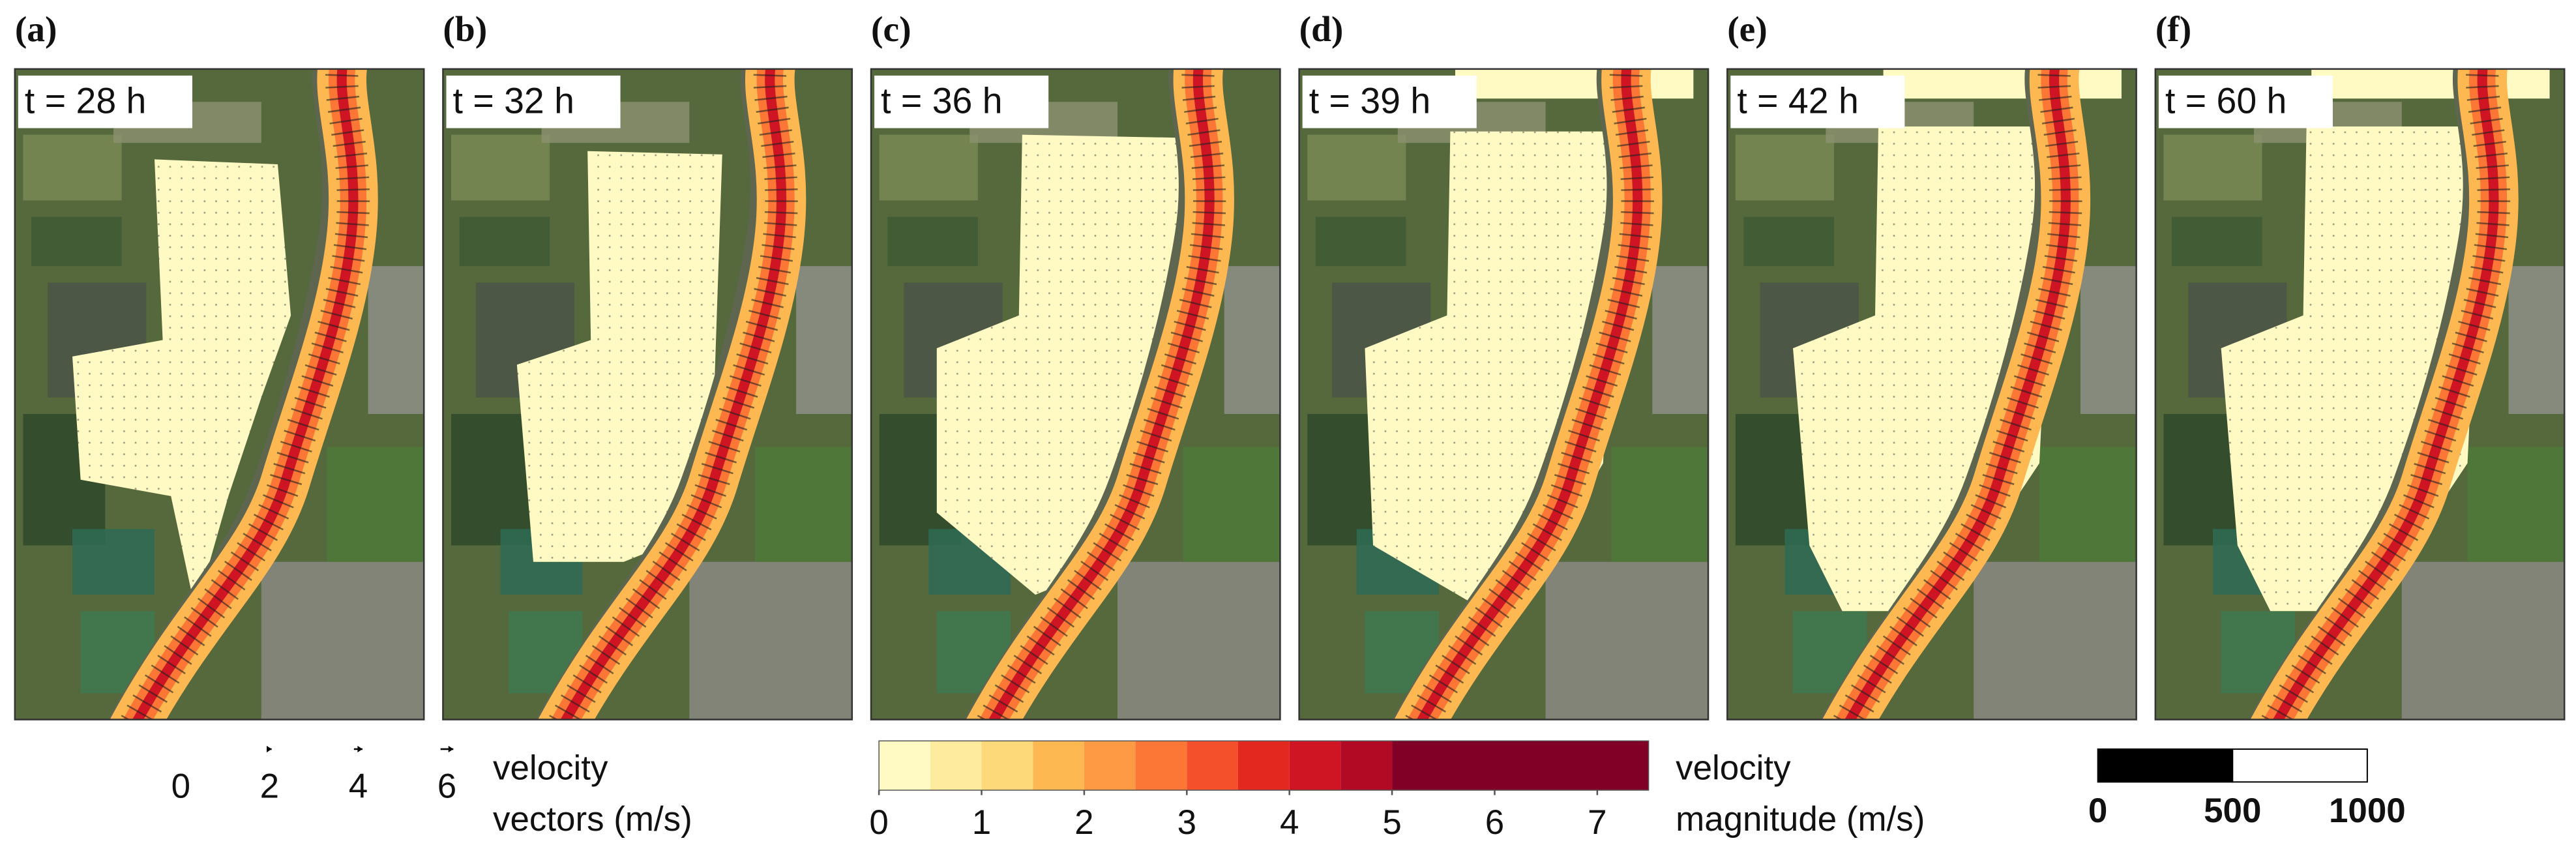 Image resolution: width=2576 pixels, height=860 pixels. Describe the element at coordinates (1494, 822) in the screenshot. I see `colorbar-tick-label: 6` at that location.